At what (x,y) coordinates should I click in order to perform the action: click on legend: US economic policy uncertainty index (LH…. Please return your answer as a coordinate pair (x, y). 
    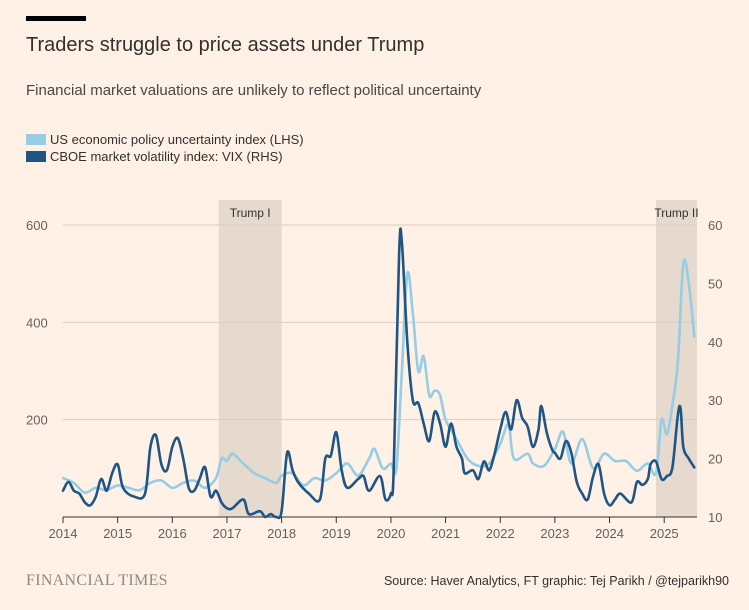
    Looking at the image, I should click on (165, 148).